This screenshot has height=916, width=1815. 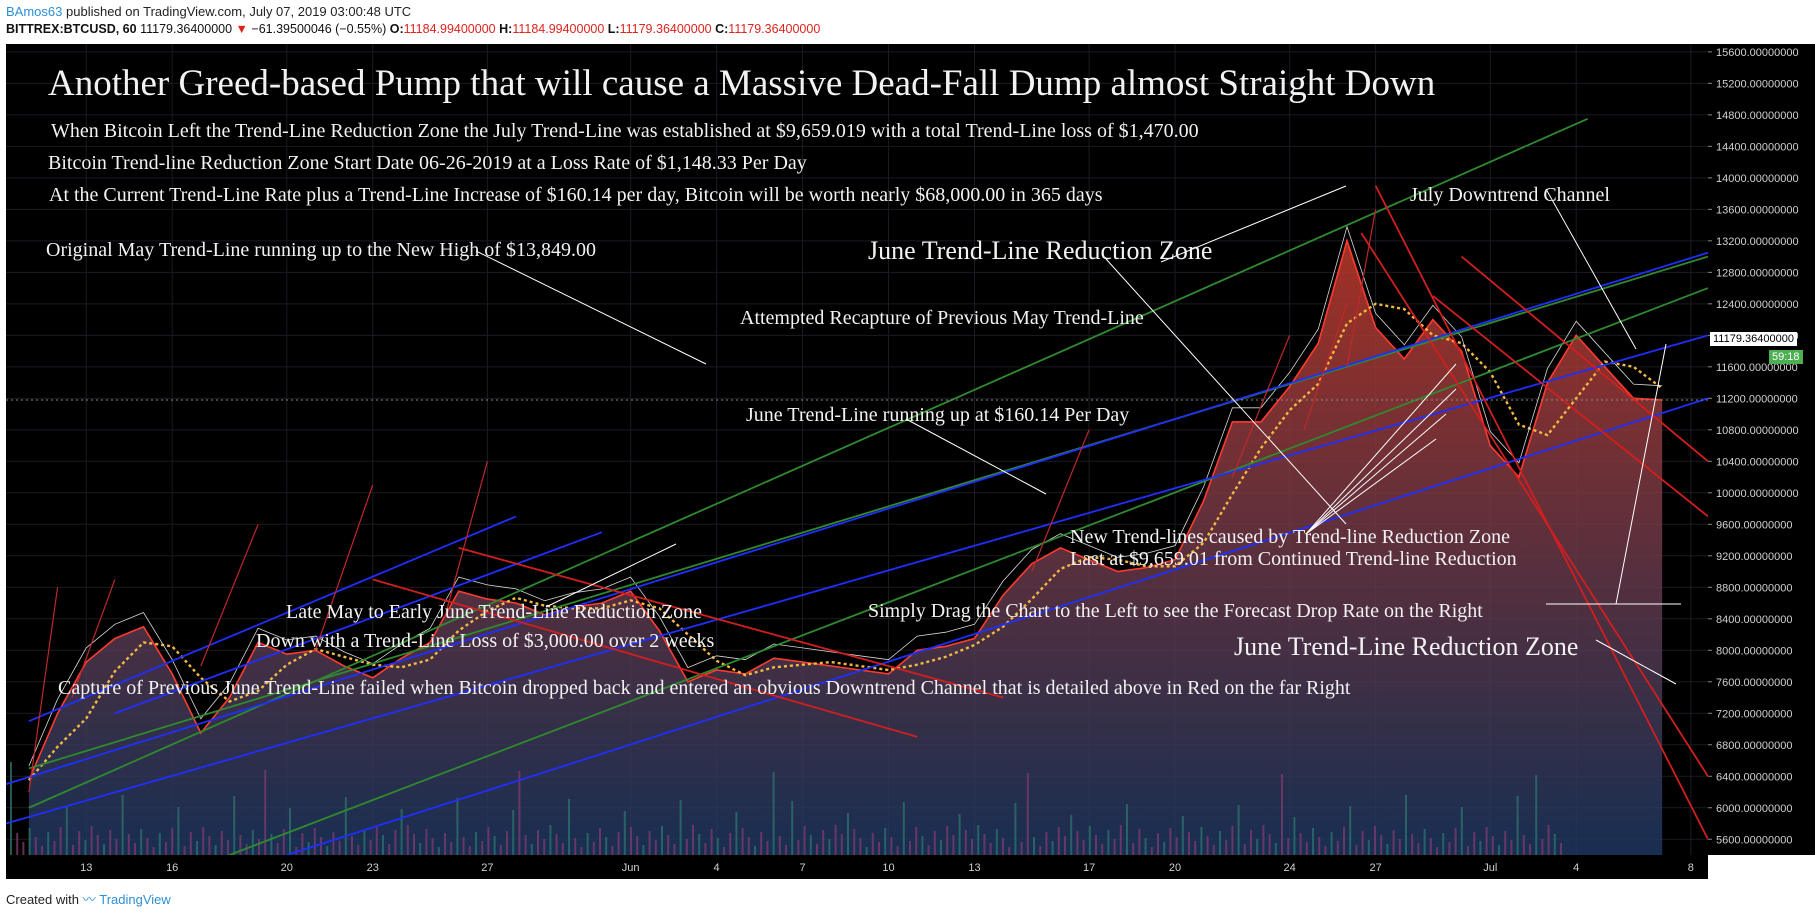 I want to click on time-tick-label-6: 4, so click(x=717, y=868).